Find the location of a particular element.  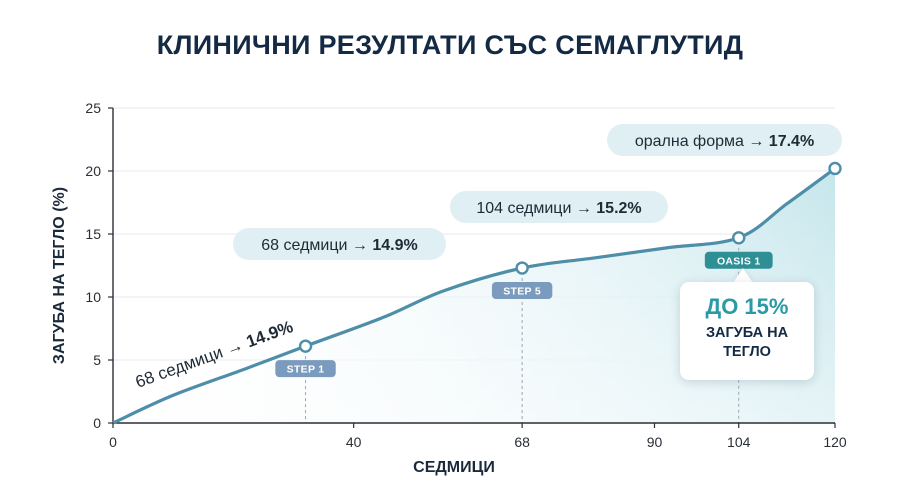

y-tick-label: 10 is located at coordinates (93, 297).